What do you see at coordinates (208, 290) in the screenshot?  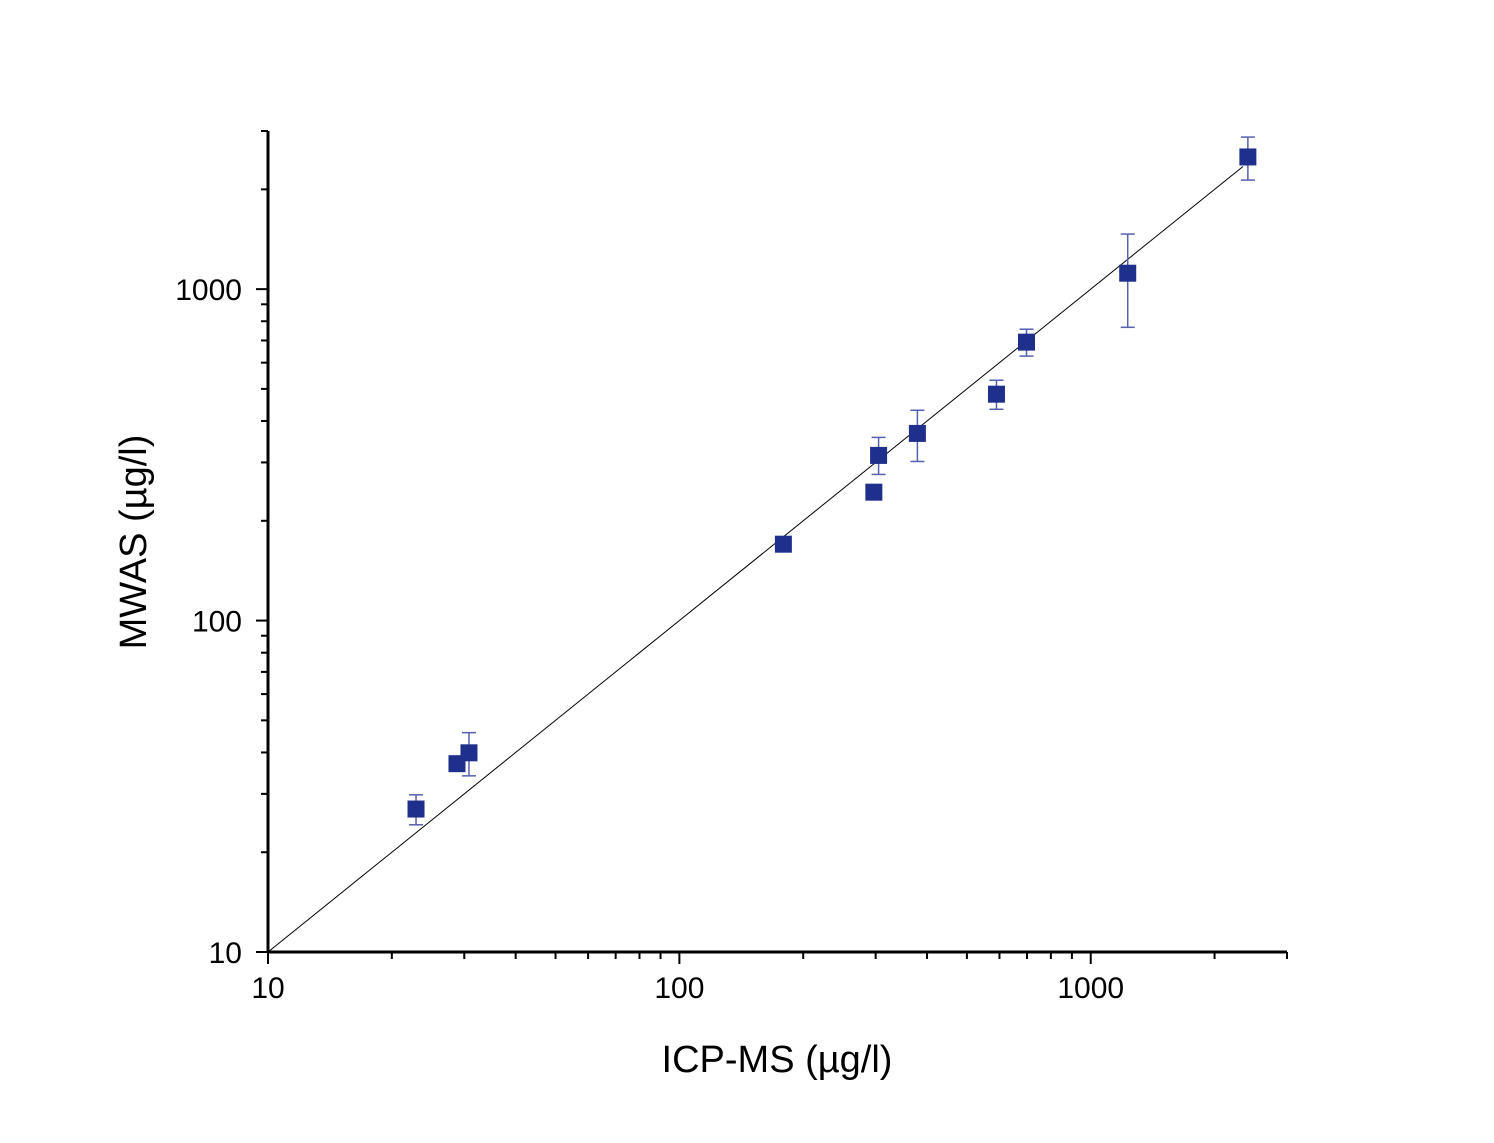 I see `y-tick-label: 1000` at bounding box center [208, 290].